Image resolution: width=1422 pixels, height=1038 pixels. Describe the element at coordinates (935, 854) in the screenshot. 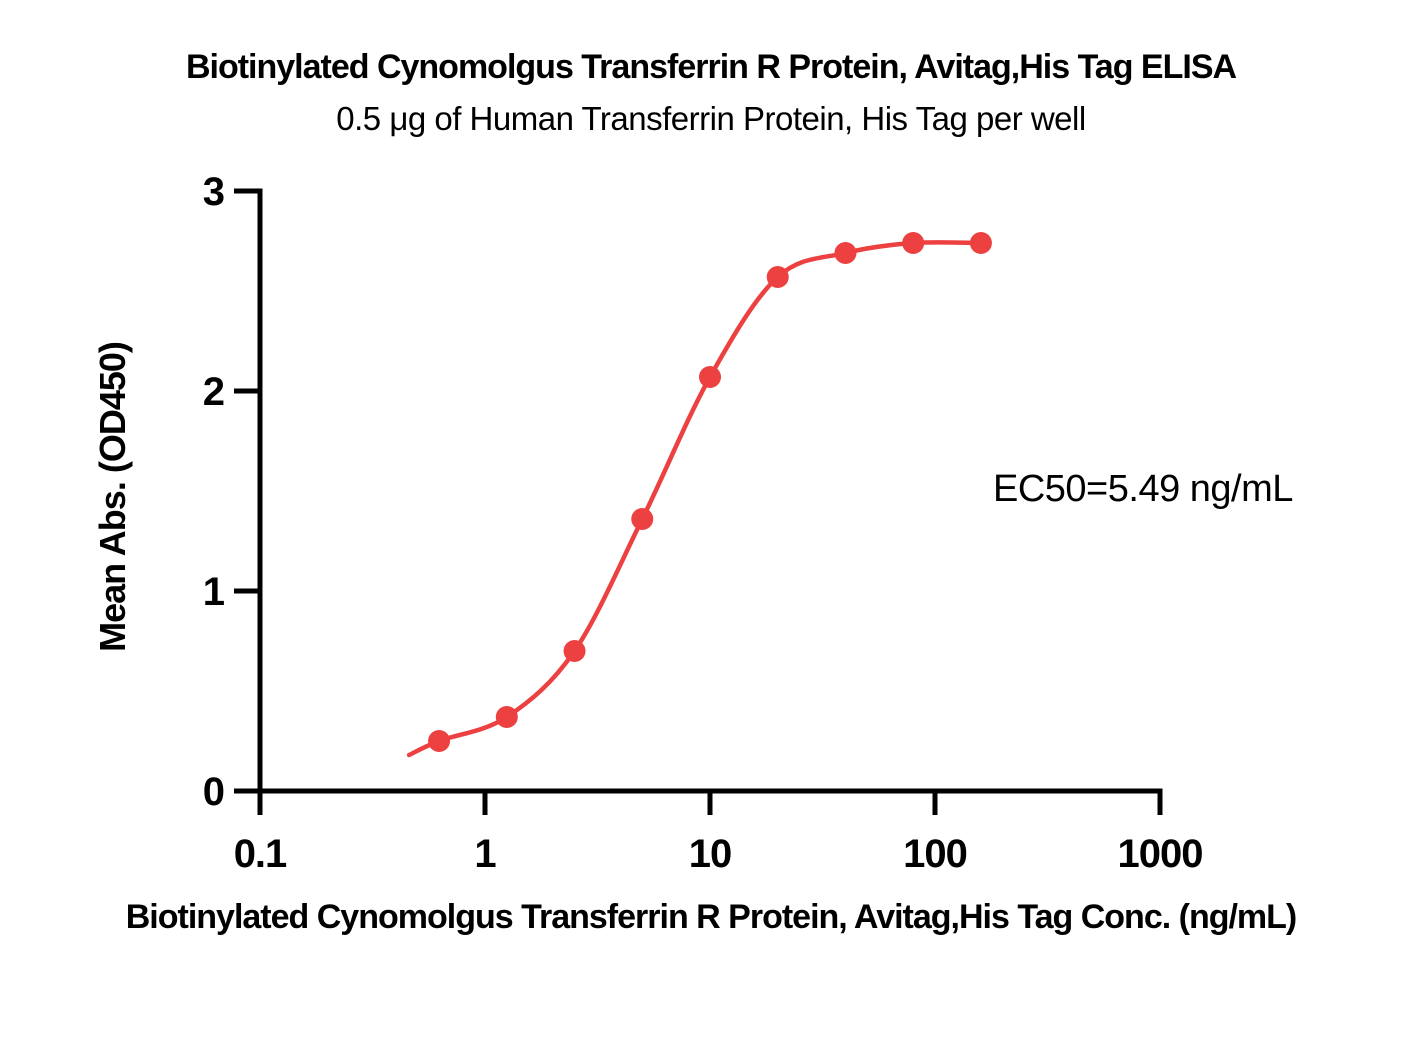

I see `x-tick-label: 100` at that location.